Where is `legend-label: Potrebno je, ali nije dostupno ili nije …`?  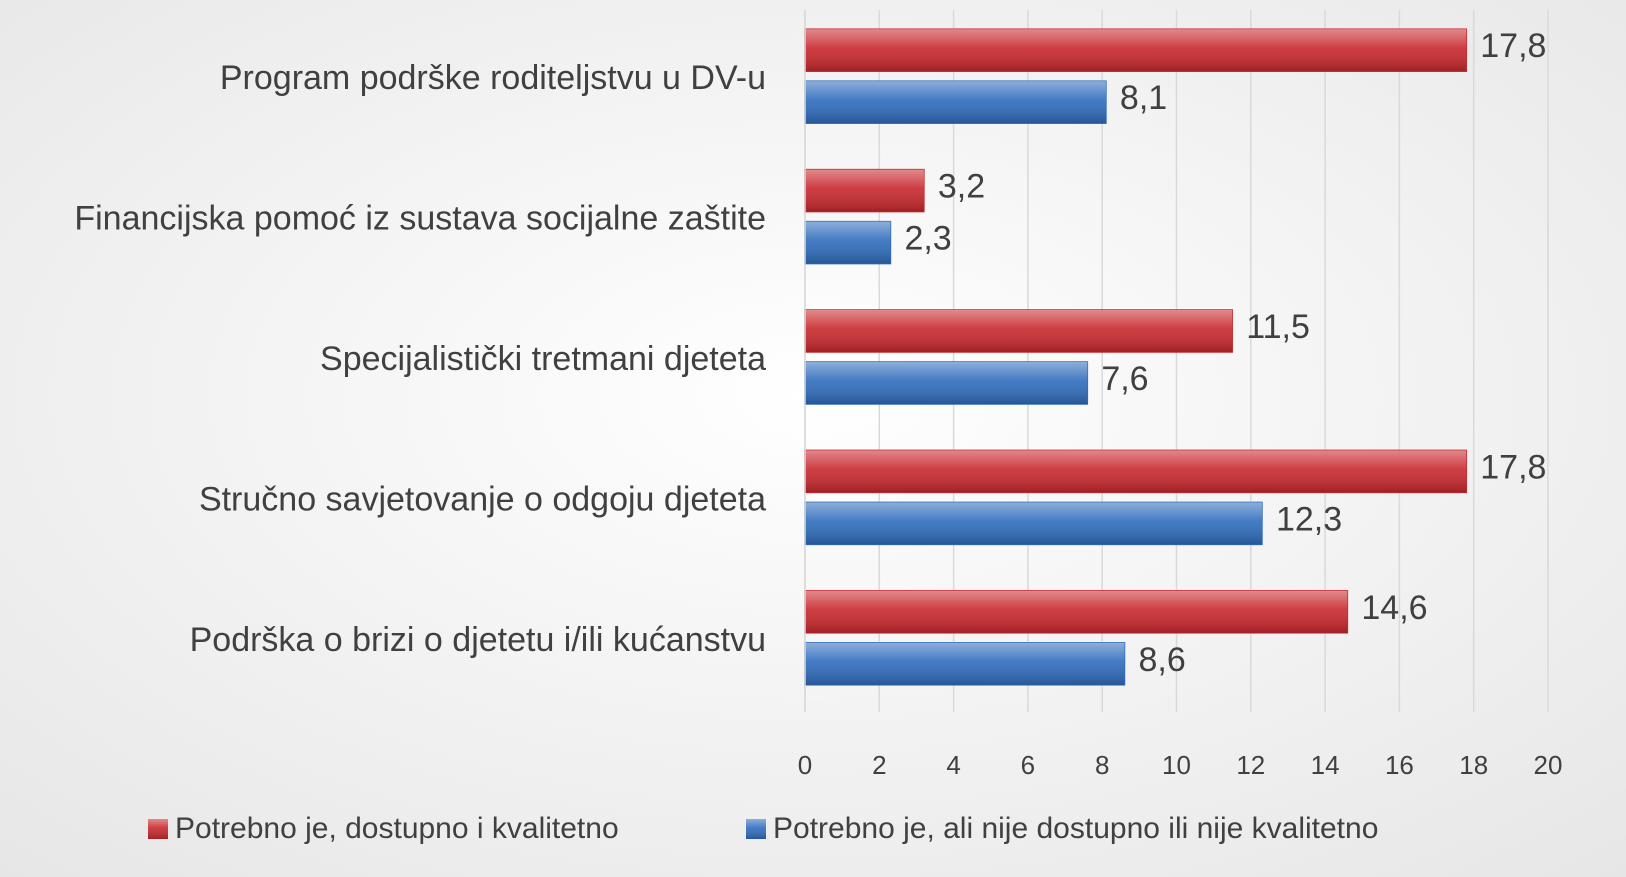
legend-label: Potrebno je, ali nije dostupno ili nije … is located at coordinates (1075, 828).